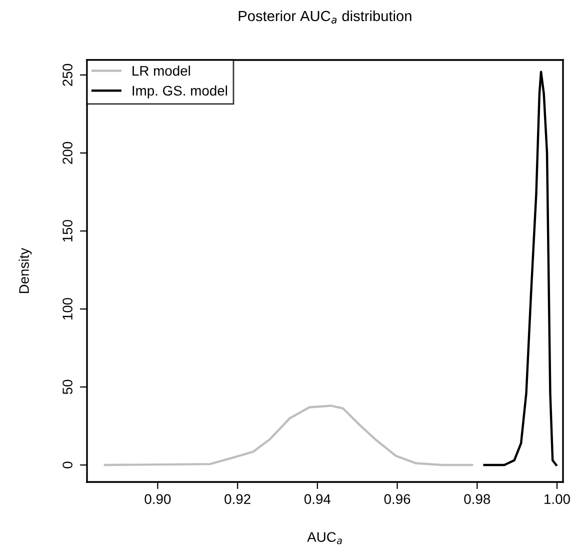  What do you see at coordinates (67, 75) in the screenshot?
I see `y-tick-label: 250` at bounding box center [67, 75].